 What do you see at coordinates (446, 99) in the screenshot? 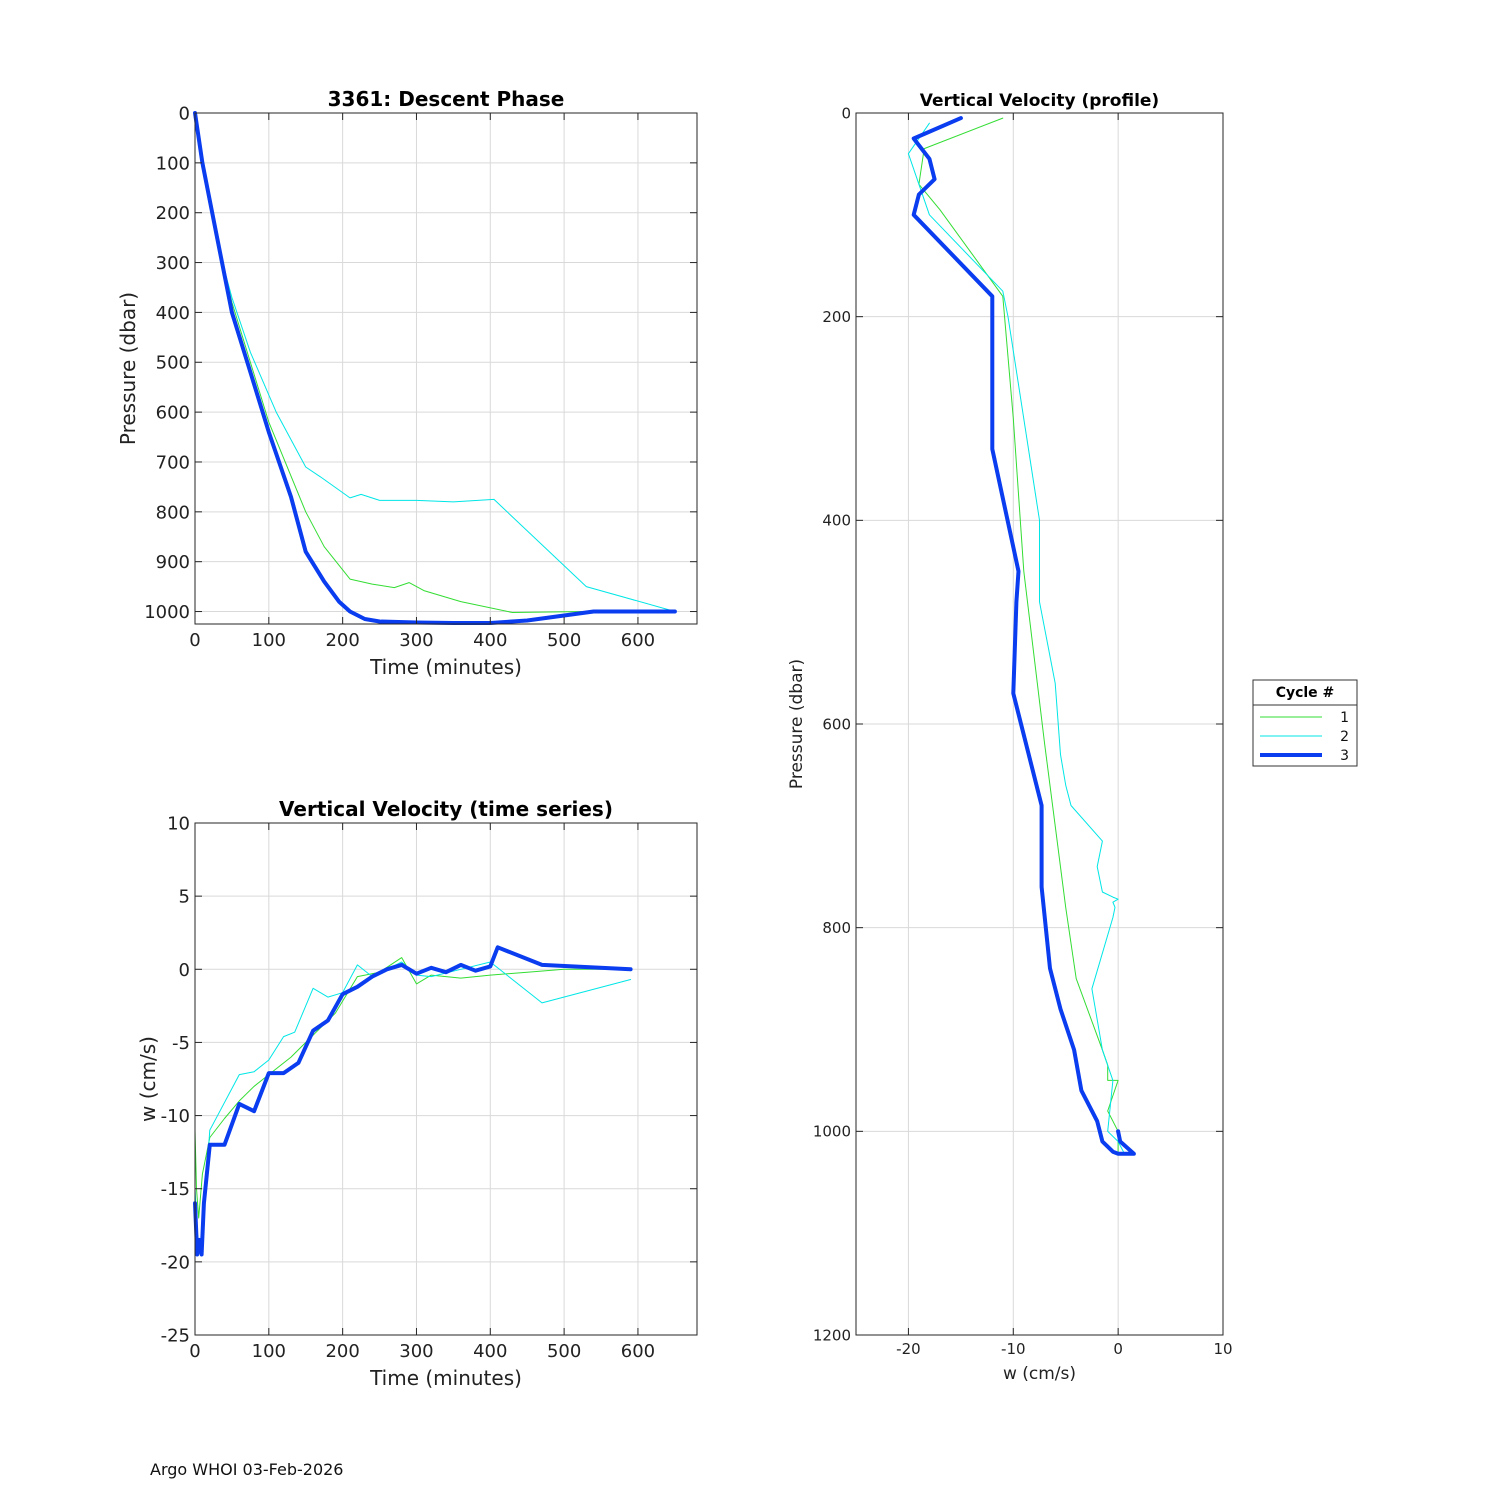
I see `chart-title: 3361: Descent Phase` at bounding box center [446, 99].